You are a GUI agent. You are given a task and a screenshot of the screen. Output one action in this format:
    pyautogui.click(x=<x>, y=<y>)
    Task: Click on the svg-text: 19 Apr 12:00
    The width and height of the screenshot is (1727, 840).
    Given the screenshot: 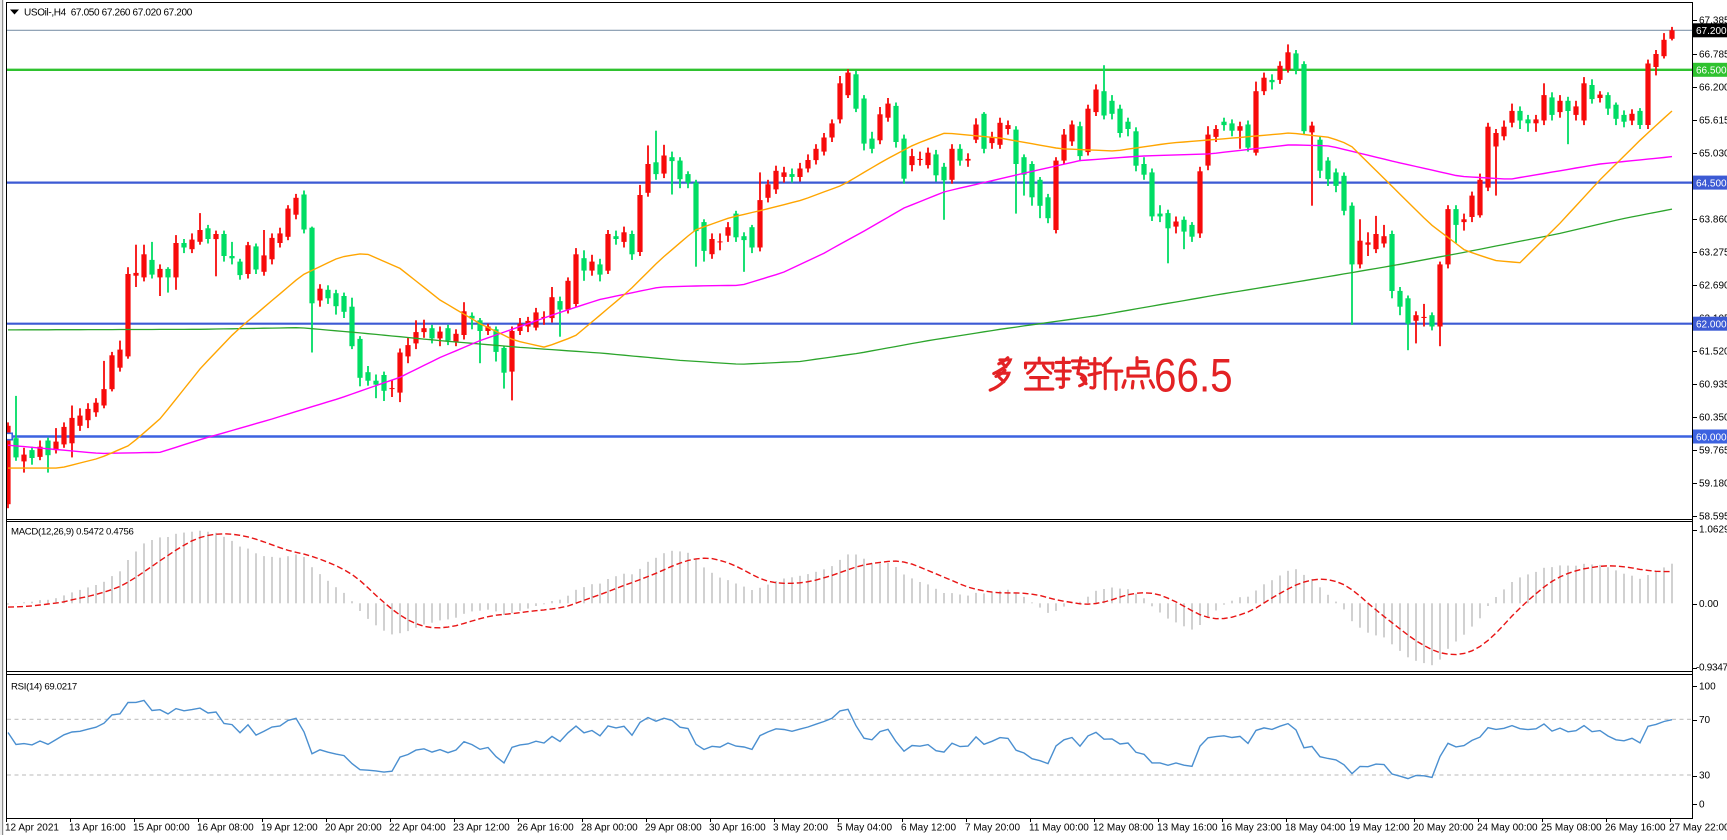 What is the action you would take?
    pyautogui.click(x=289, y=828)
    